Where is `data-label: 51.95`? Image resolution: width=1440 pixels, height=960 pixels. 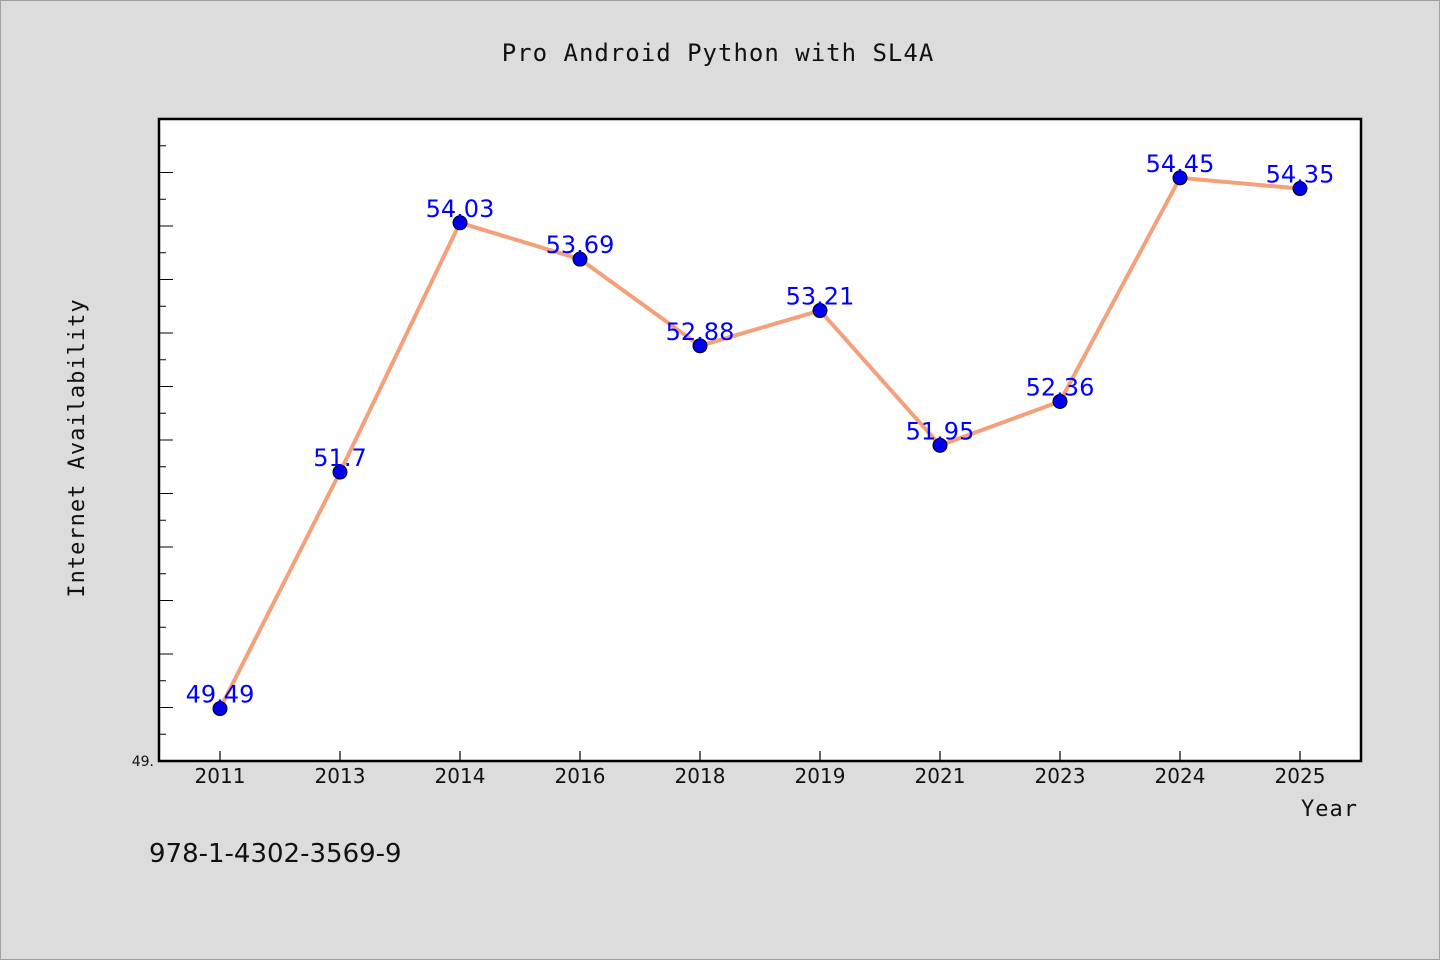 data-label: 51.95 is located at coordinates (940, 431).